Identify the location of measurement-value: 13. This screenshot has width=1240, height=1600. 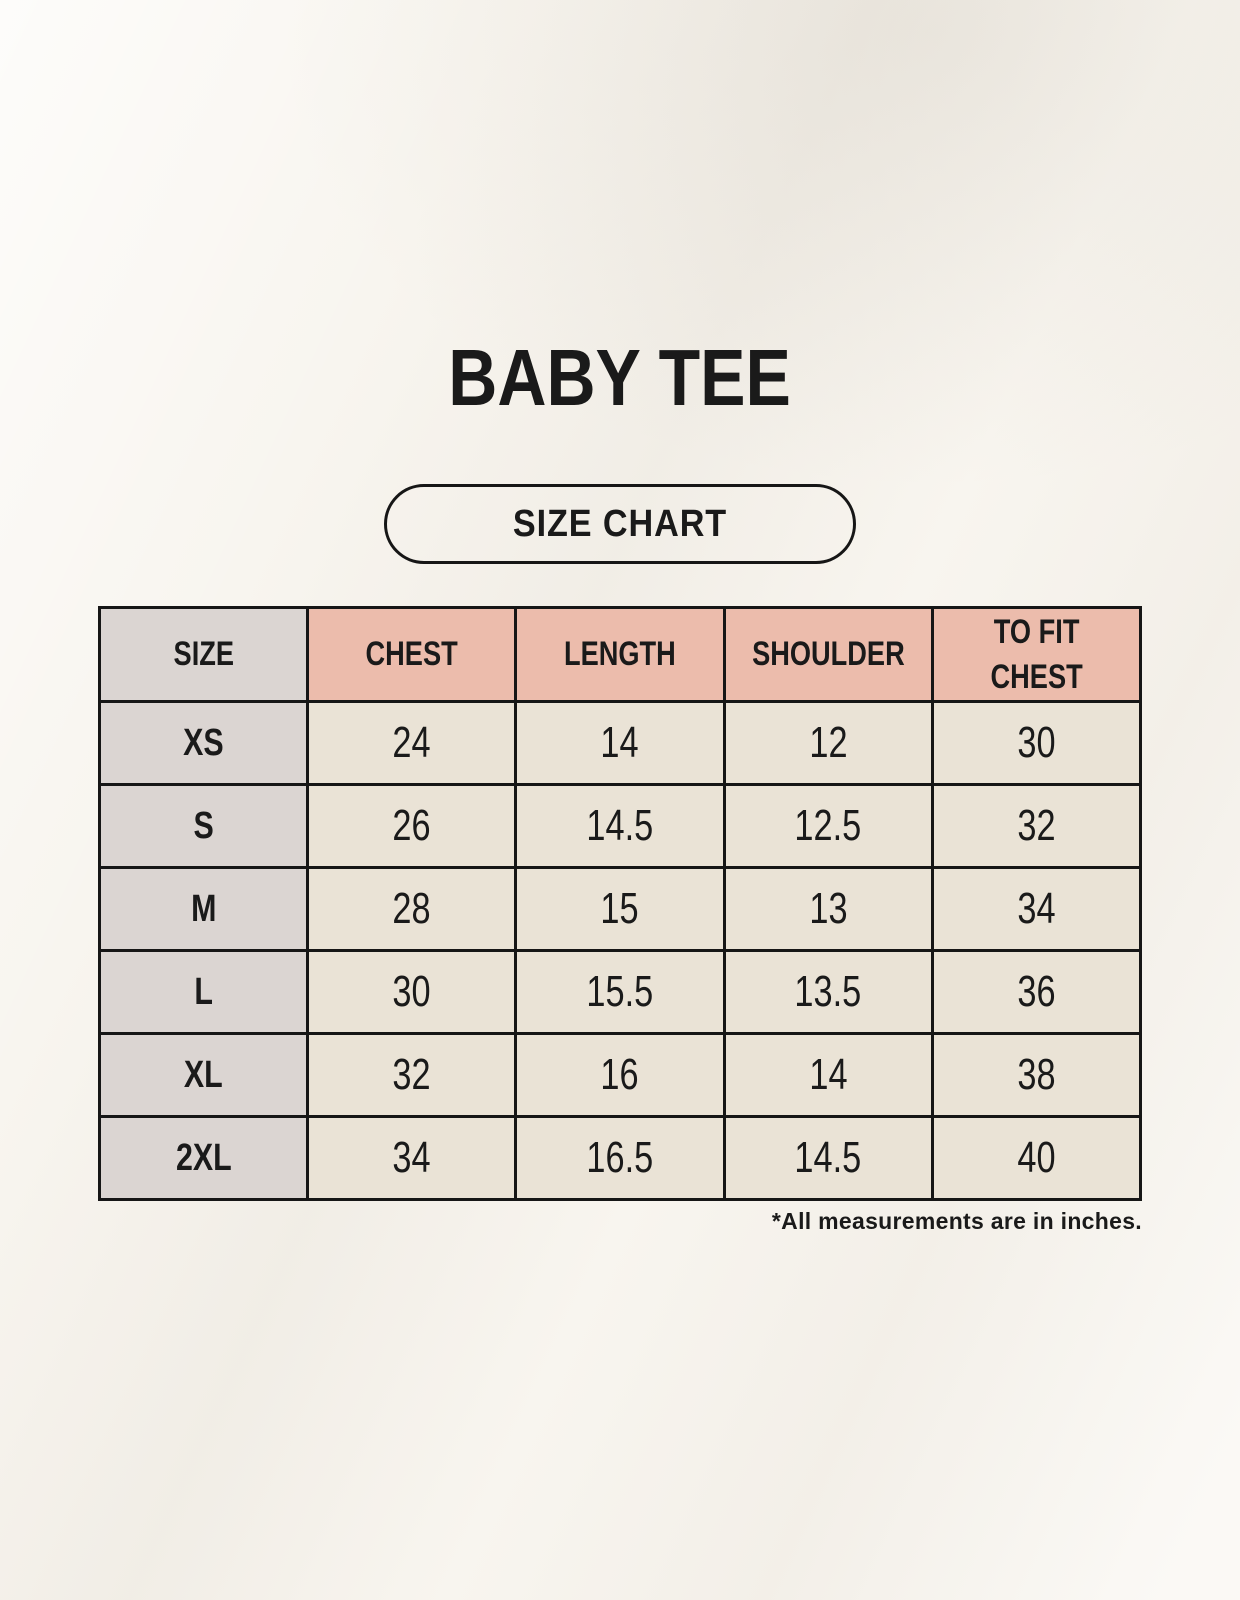
(828, 908).